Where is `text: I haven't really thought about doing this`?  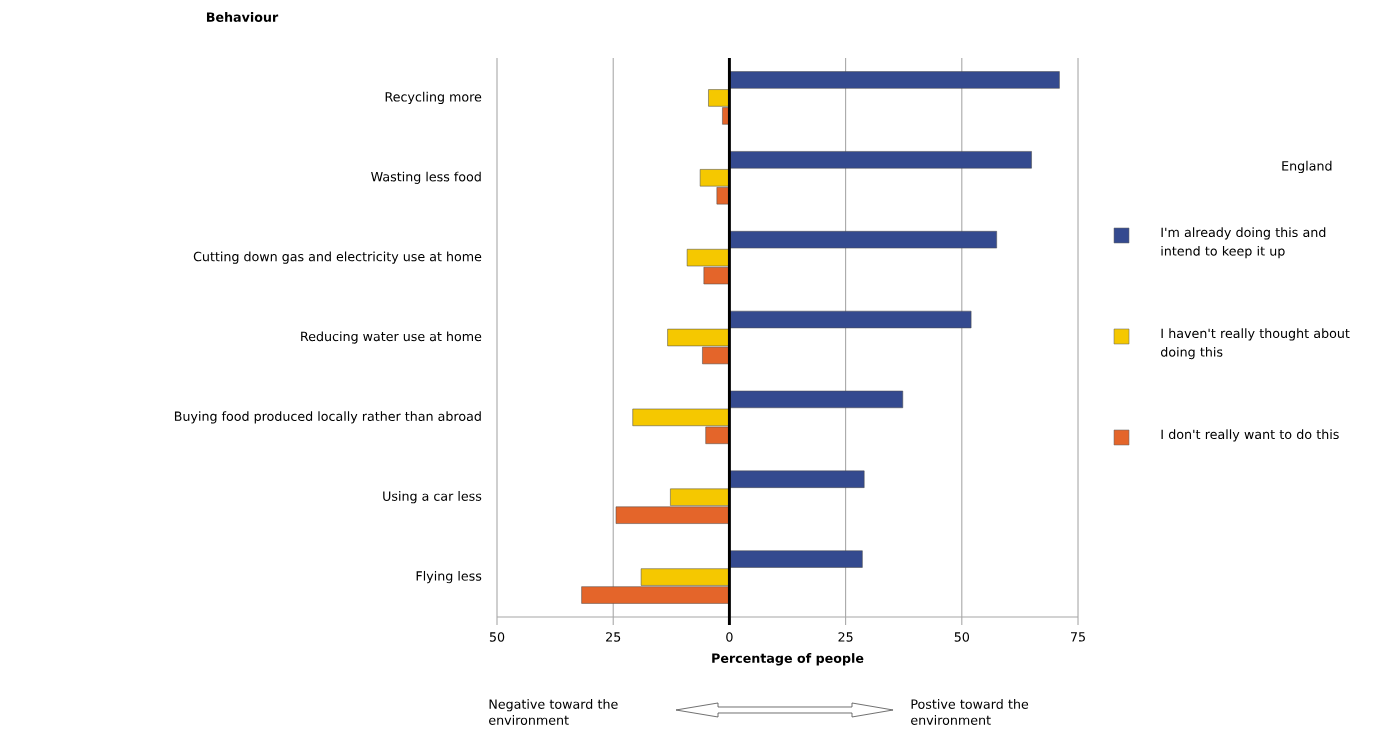
text: I haven't really thought about doing this is located at coordinates (1255, 344).